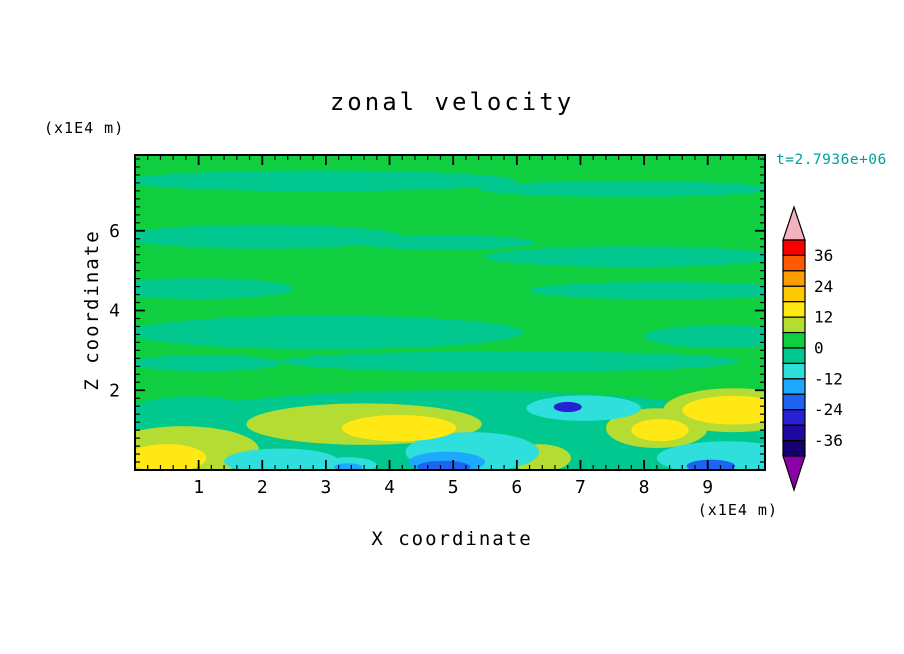 The image size is (904, 654). I want to click on x-axis-unit-label: (x1E4 m), so click(737, 510).